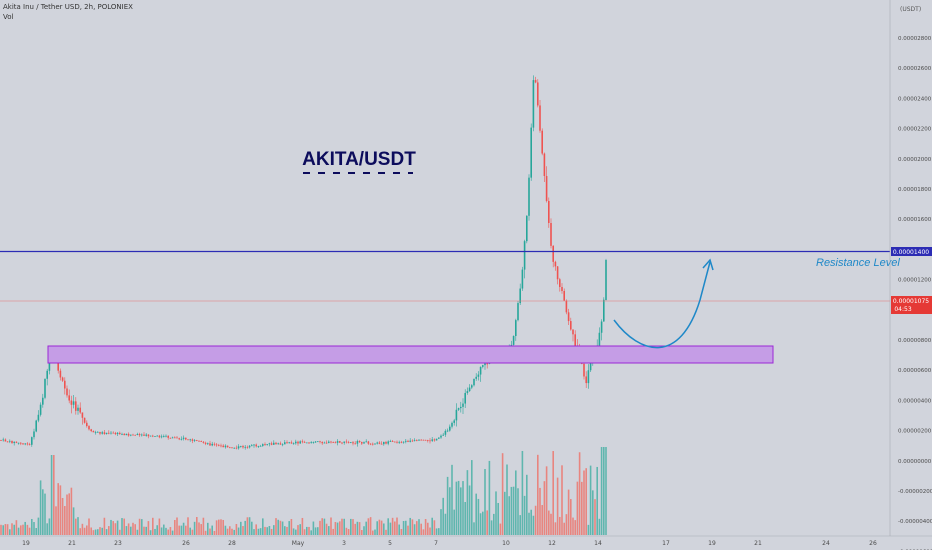 The width and height of the screenshot is (932, 550). Describe the element at coordinates (858, 263) in the screenshot. I see `resistance-label: Resistance Level` at that location.